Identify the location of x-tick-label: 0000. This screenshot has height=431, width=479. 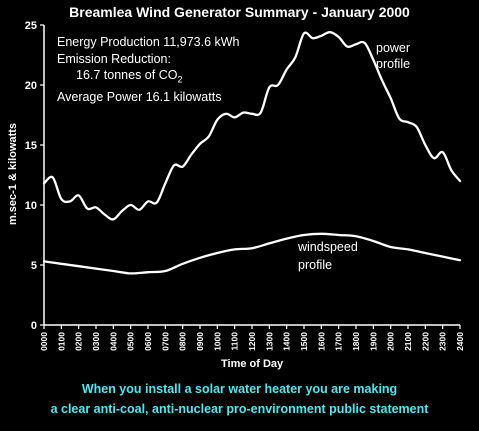
(44, 341).